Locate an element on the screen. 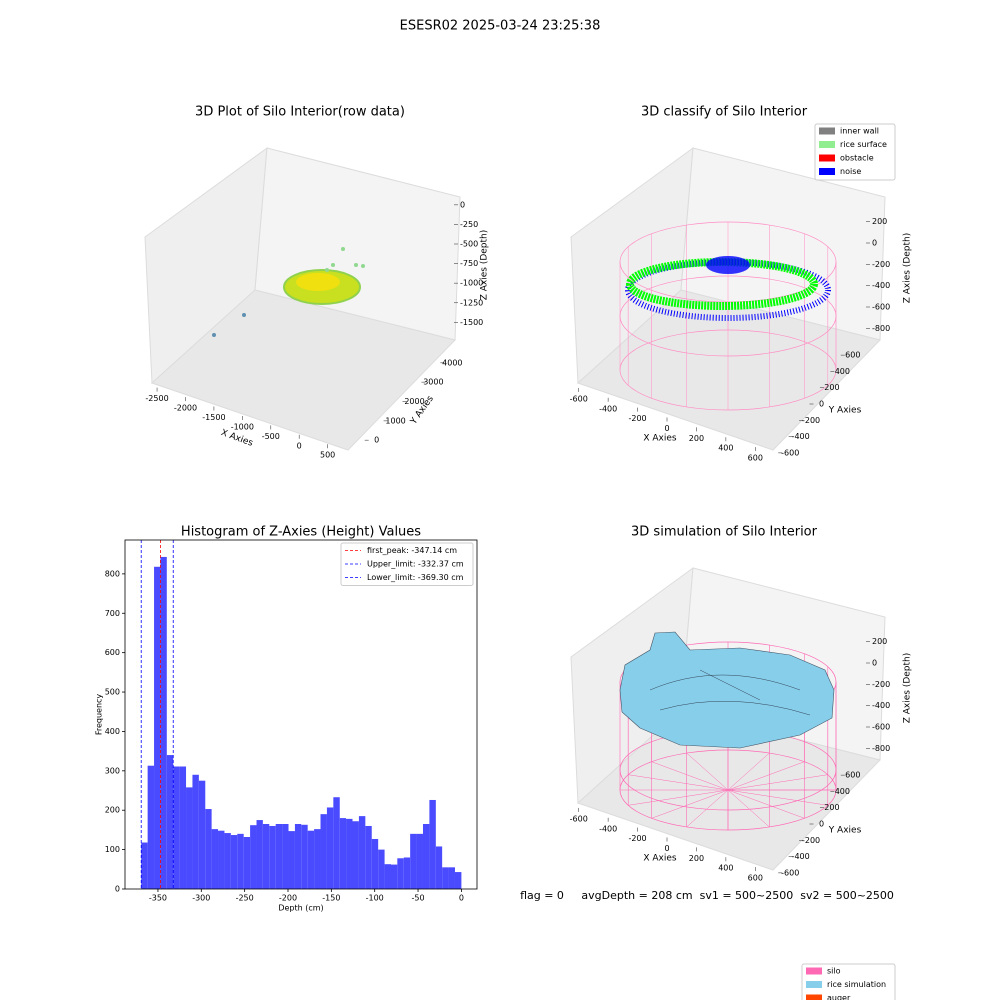  x-tick-label: -1000 is located at coordinates (242, 426).